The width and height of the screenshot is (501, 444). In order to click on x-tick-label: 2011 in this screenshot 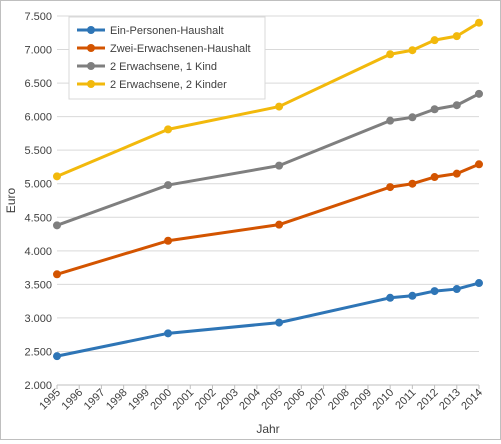, I will do `click(405, 399)`.